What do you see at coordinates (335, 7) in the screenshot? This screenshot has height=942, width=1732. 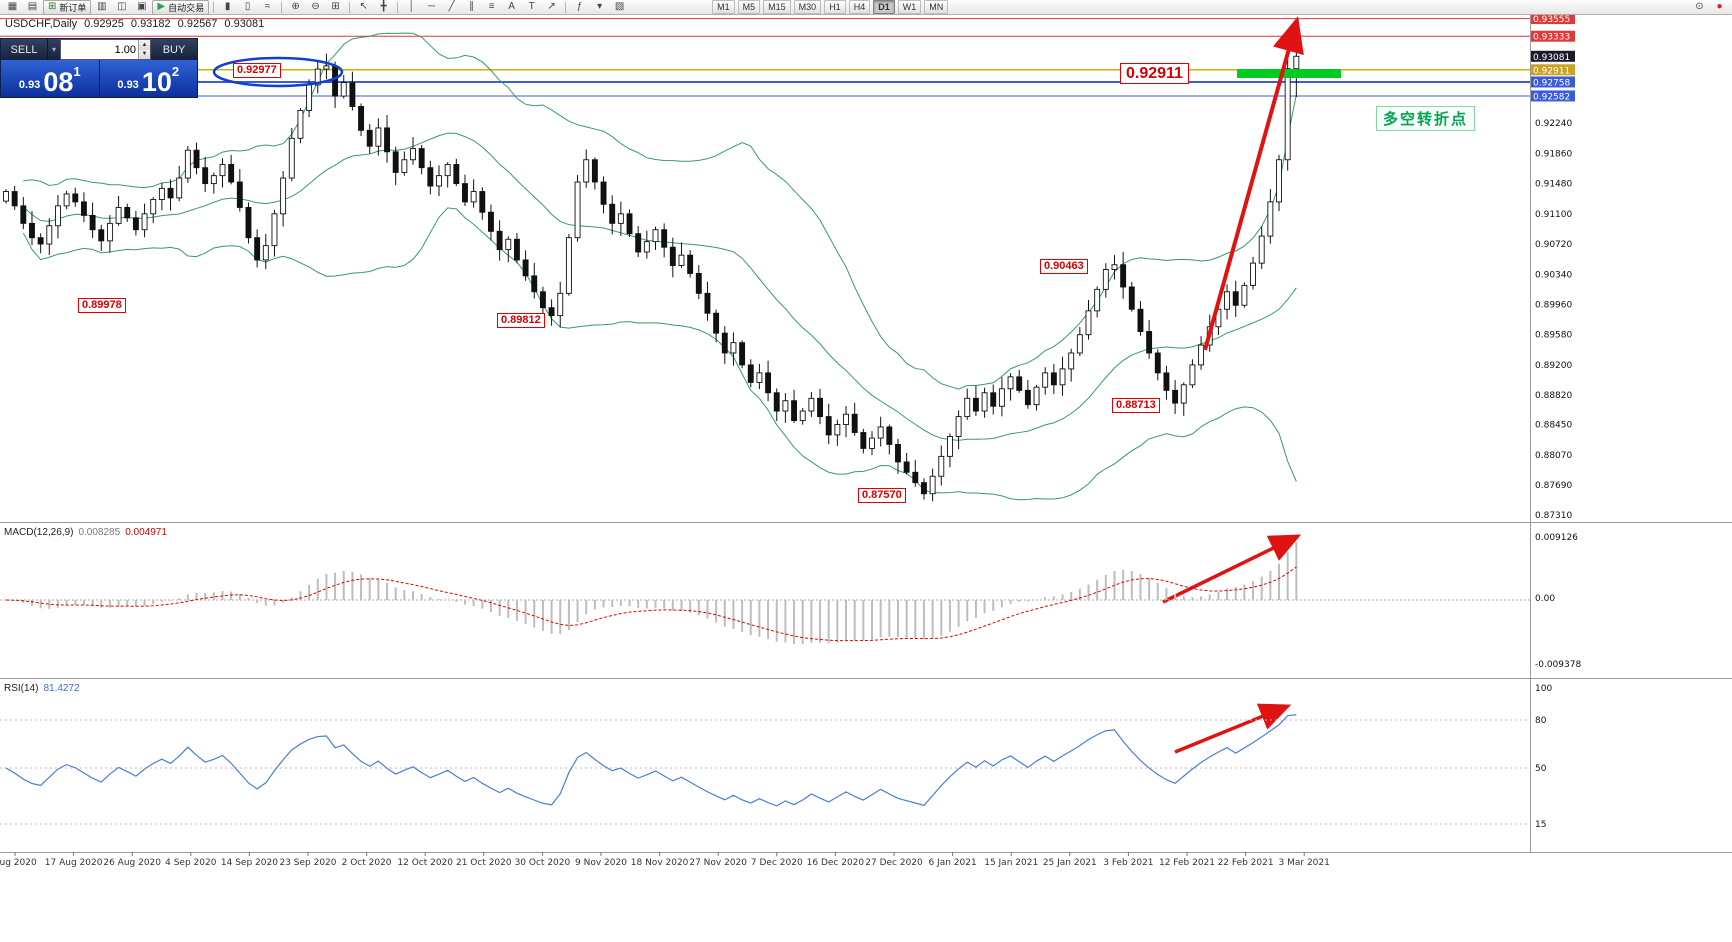 I see `tile-windows-icon: ⊞` at bounding box center [335, 7].